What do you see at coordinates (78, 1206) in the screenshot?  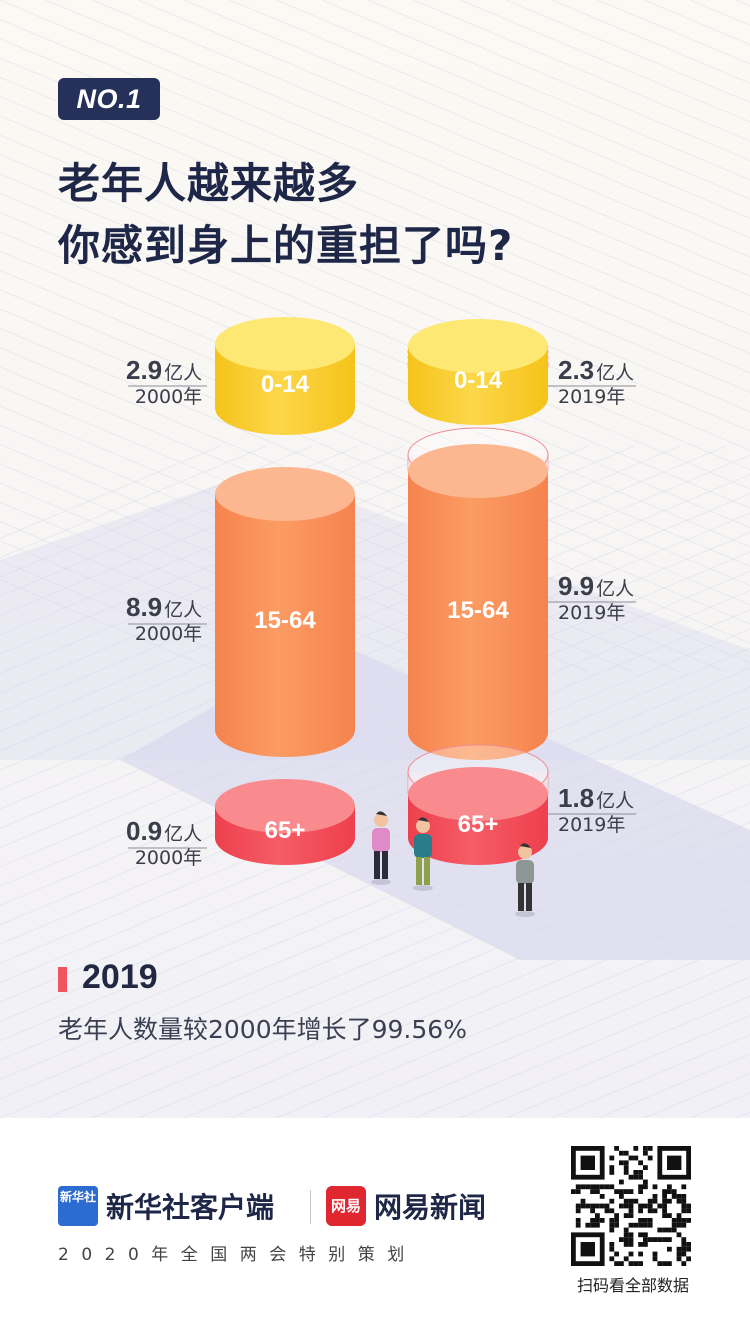 I see `xinhua-logo: 新华社` at bounding box center [78, 1206].